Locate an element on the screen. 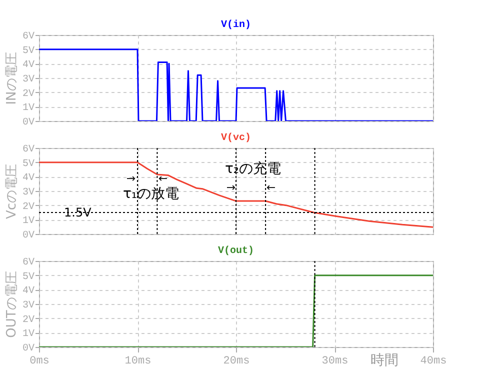 The width and height of the screenshot is (482, 367). x-tick-label: 20ms is located at coordinates (236, 361).